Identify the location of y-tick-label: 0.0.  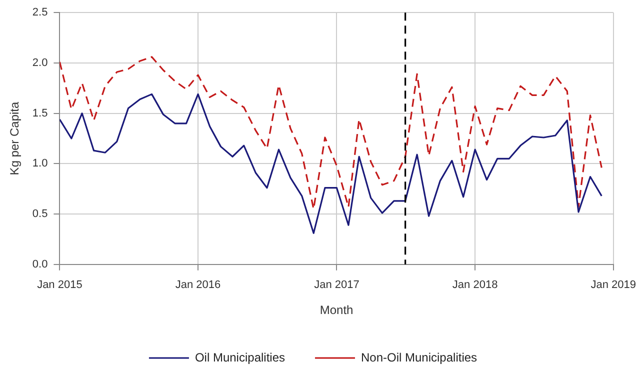
(40, 264).